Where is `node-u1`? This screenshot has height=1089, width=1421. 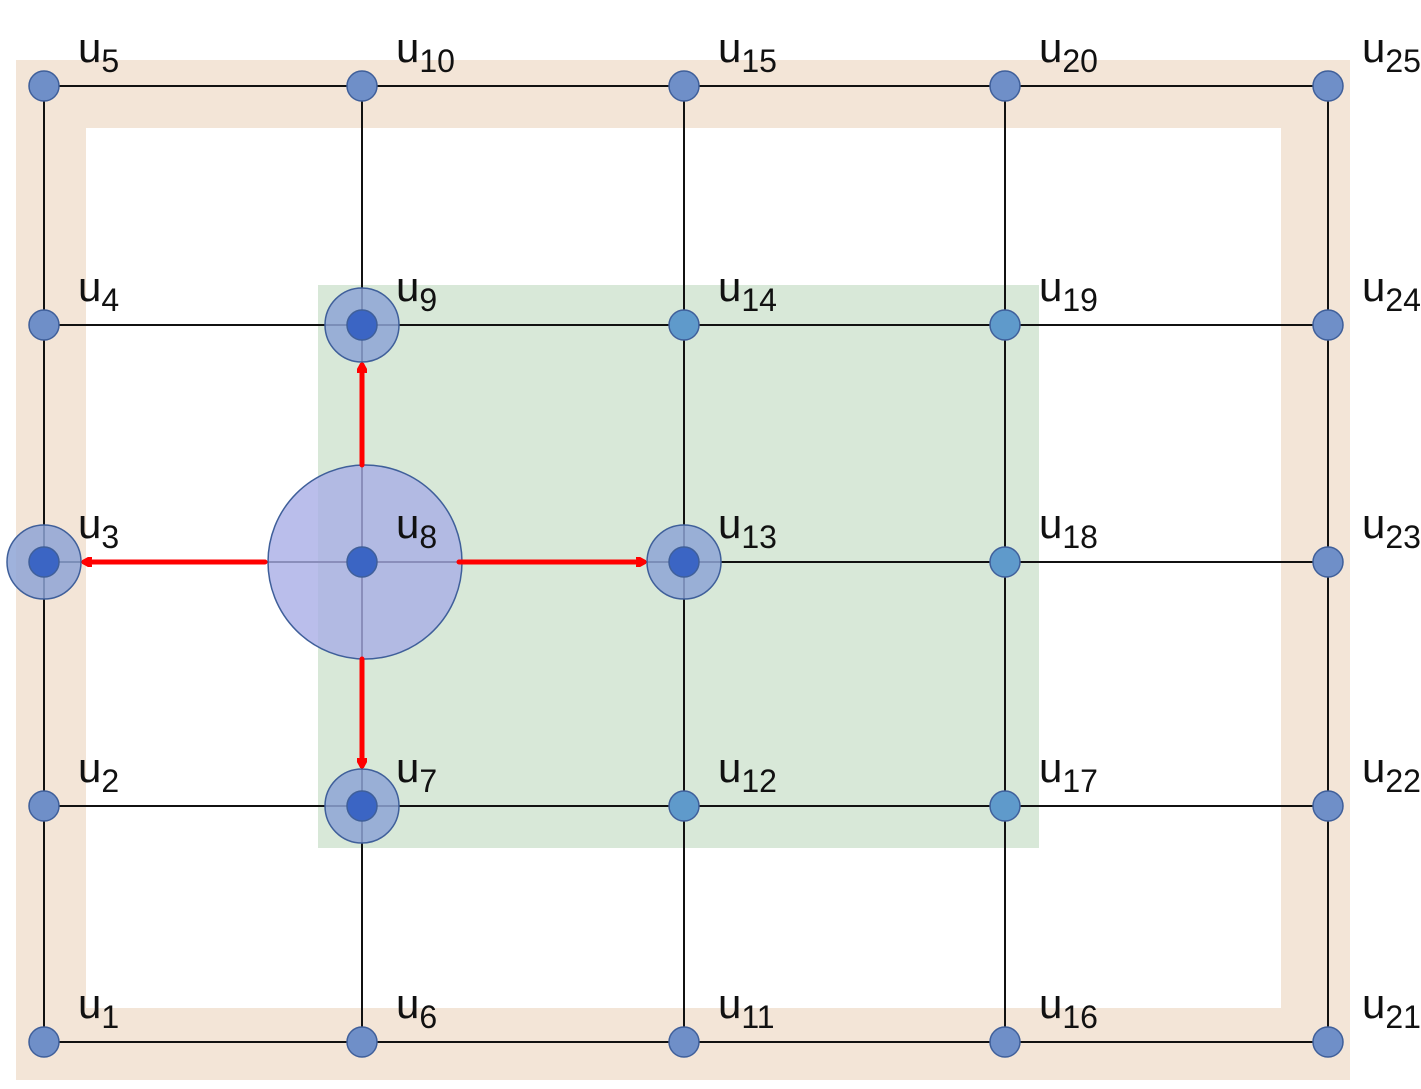 node-u1 is located at coordinates (44, 1042).